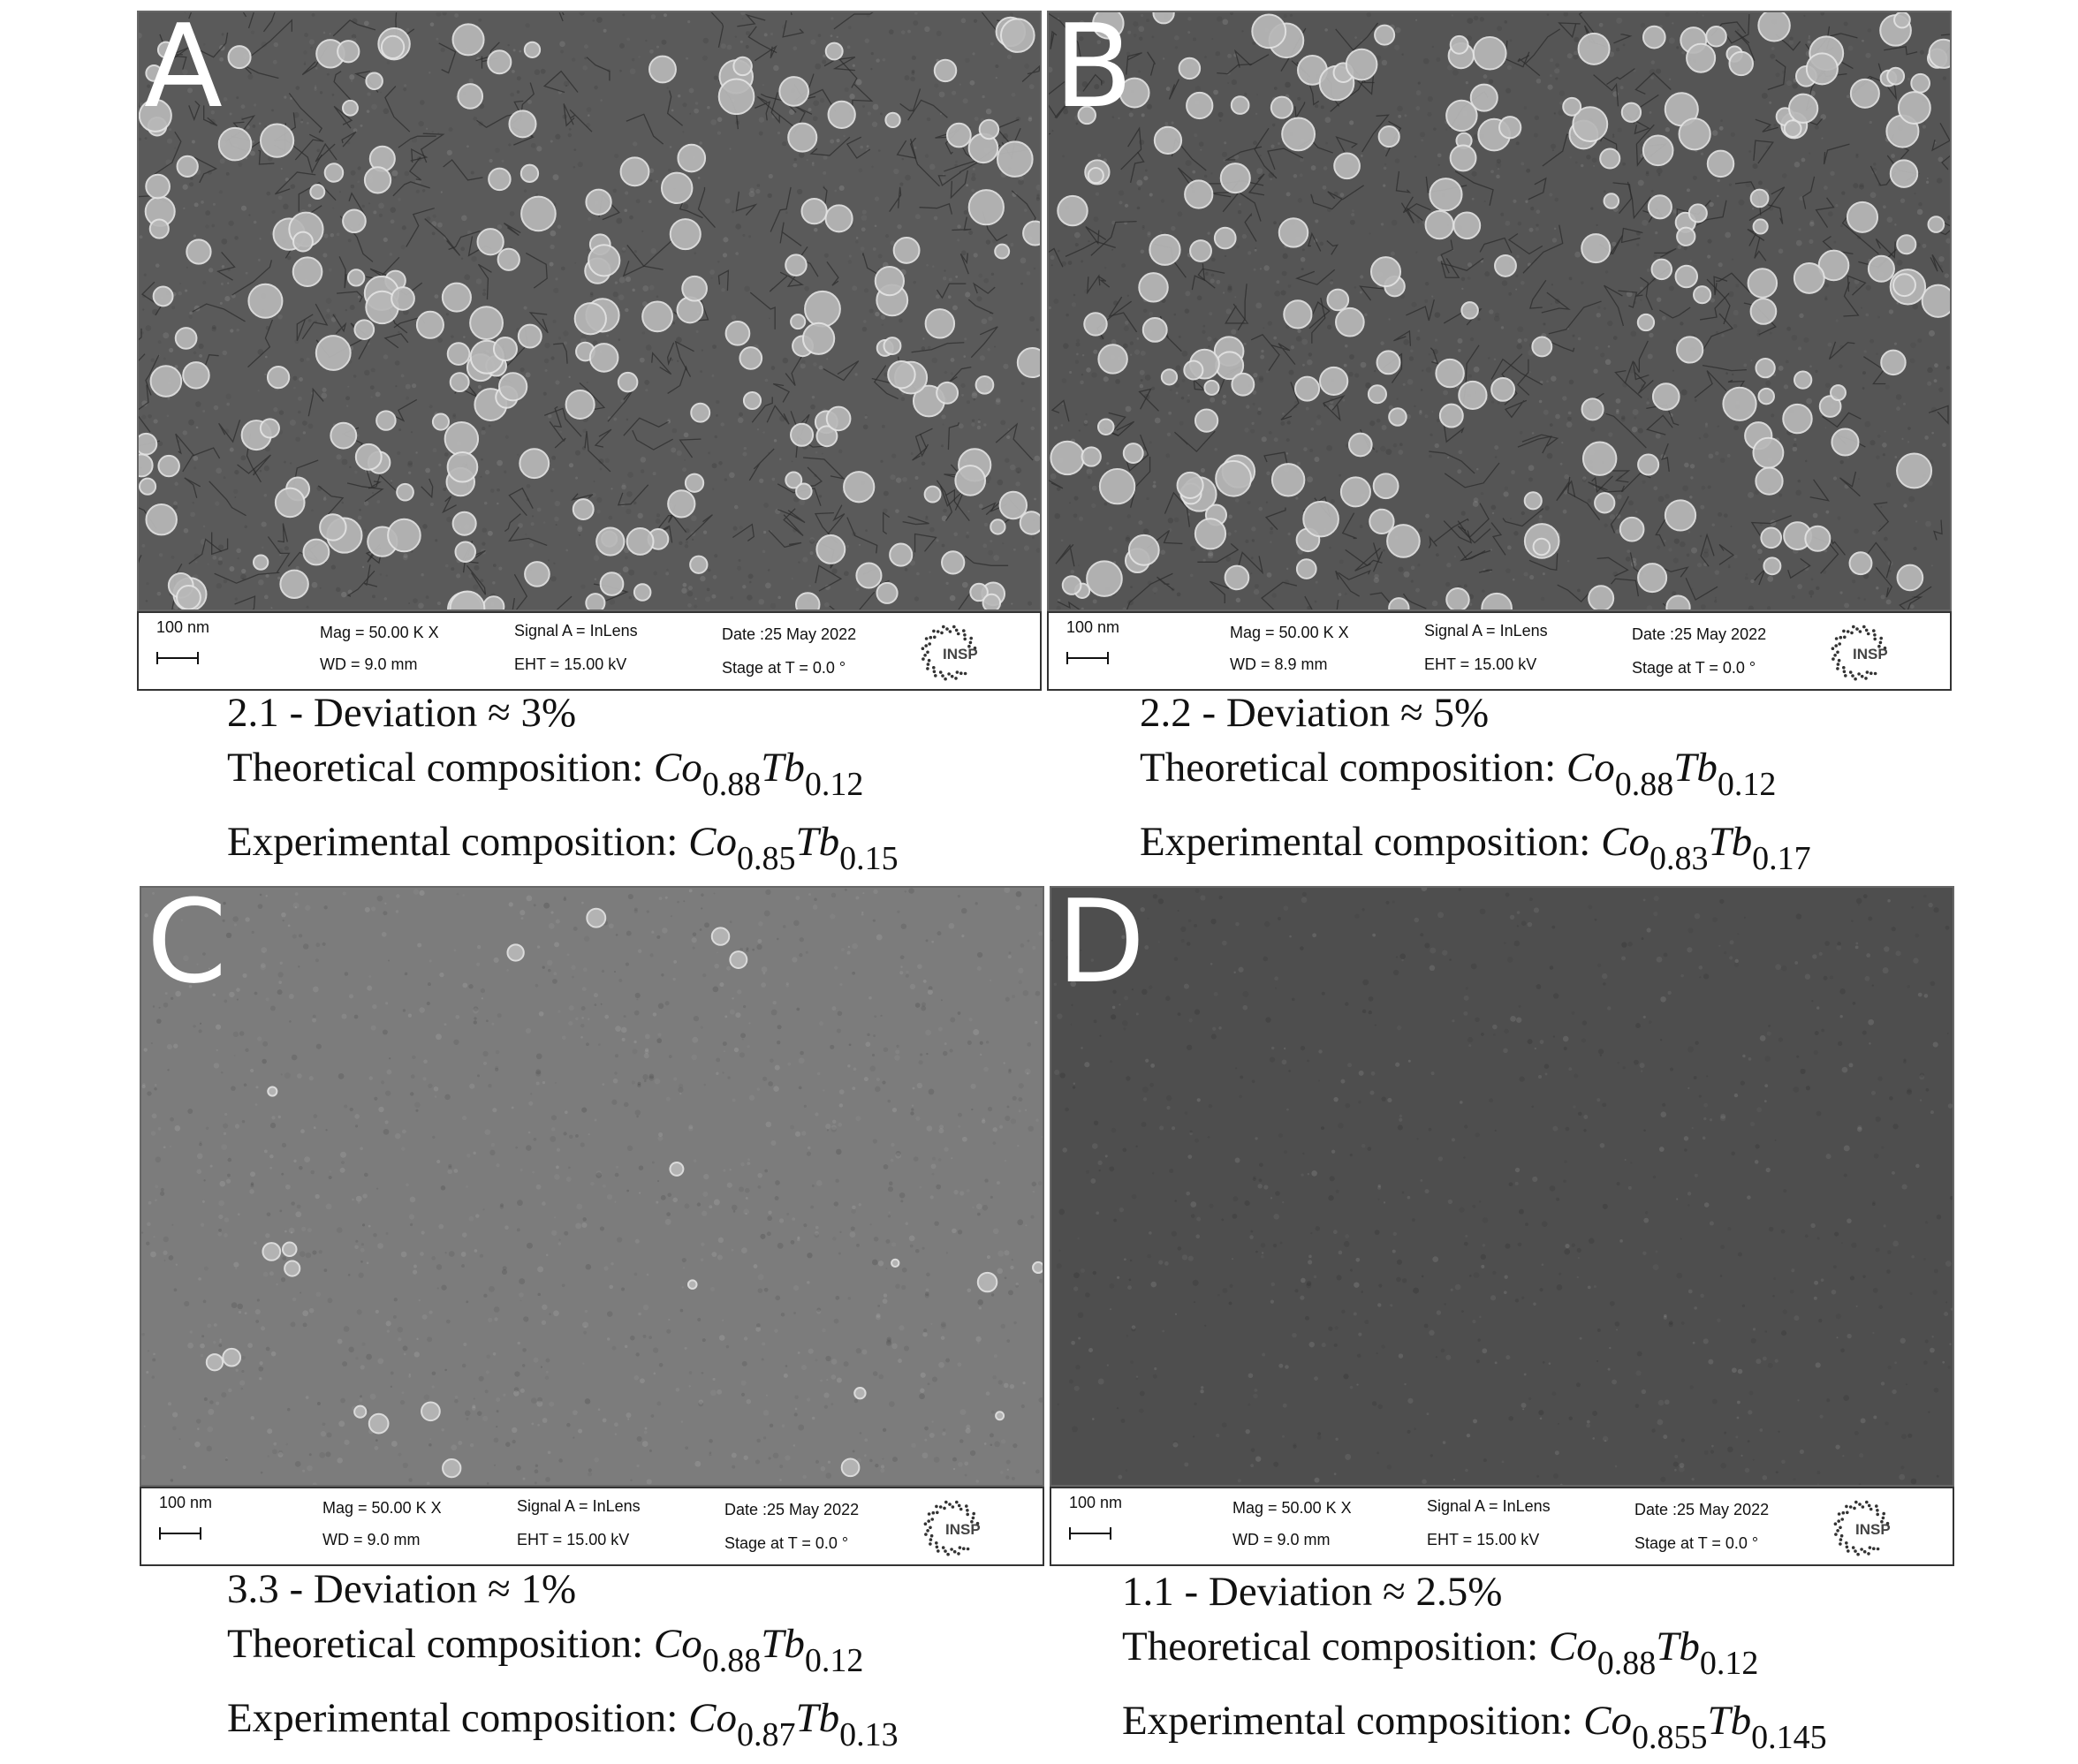  Describe the element at coordinates (1289, 632) in the screenshot. I see `magnification: Mag = 50.00 K X` at that location.